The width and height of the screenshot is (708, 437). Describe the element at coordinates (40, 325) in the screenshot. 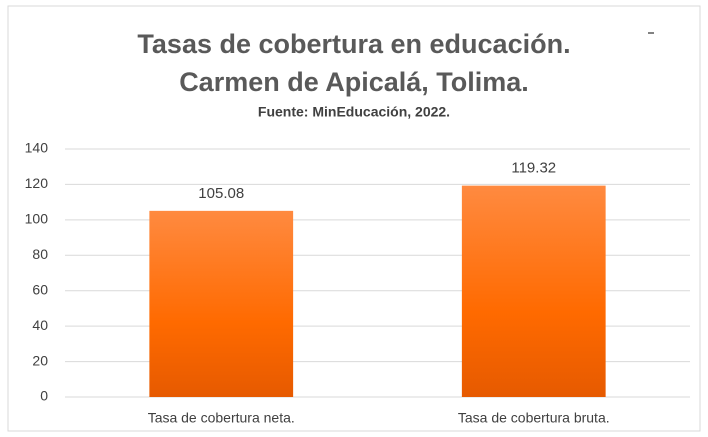

I see `y-tick-label: 40` at that location.